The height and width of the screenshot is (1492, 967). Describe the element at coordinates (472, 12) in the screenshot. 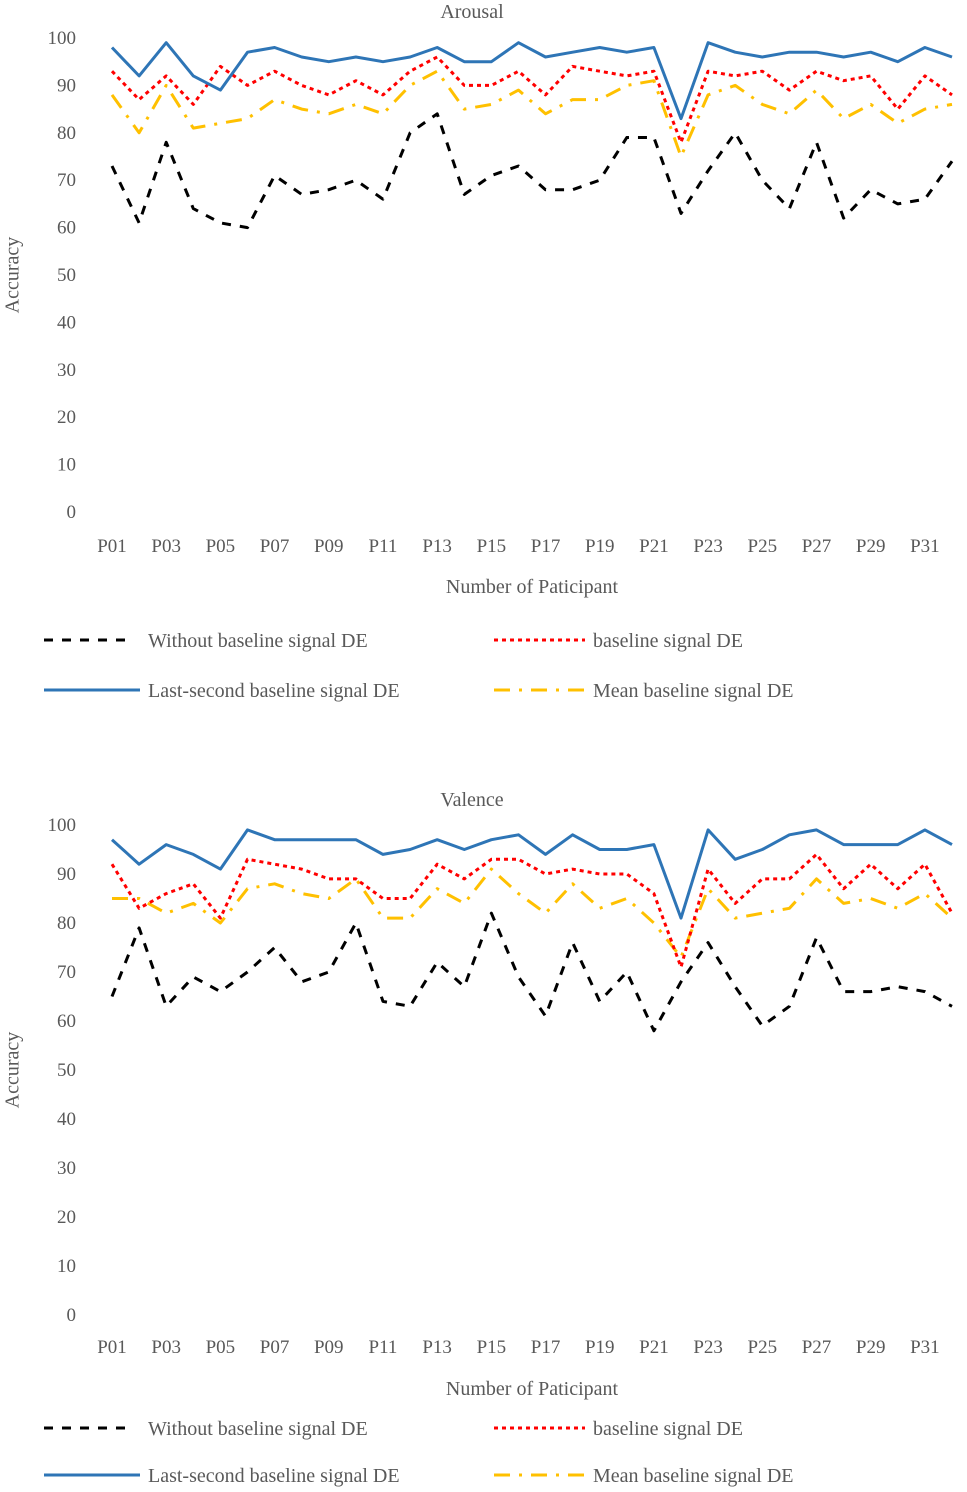

I see `chart-title: Arousal` at that location.